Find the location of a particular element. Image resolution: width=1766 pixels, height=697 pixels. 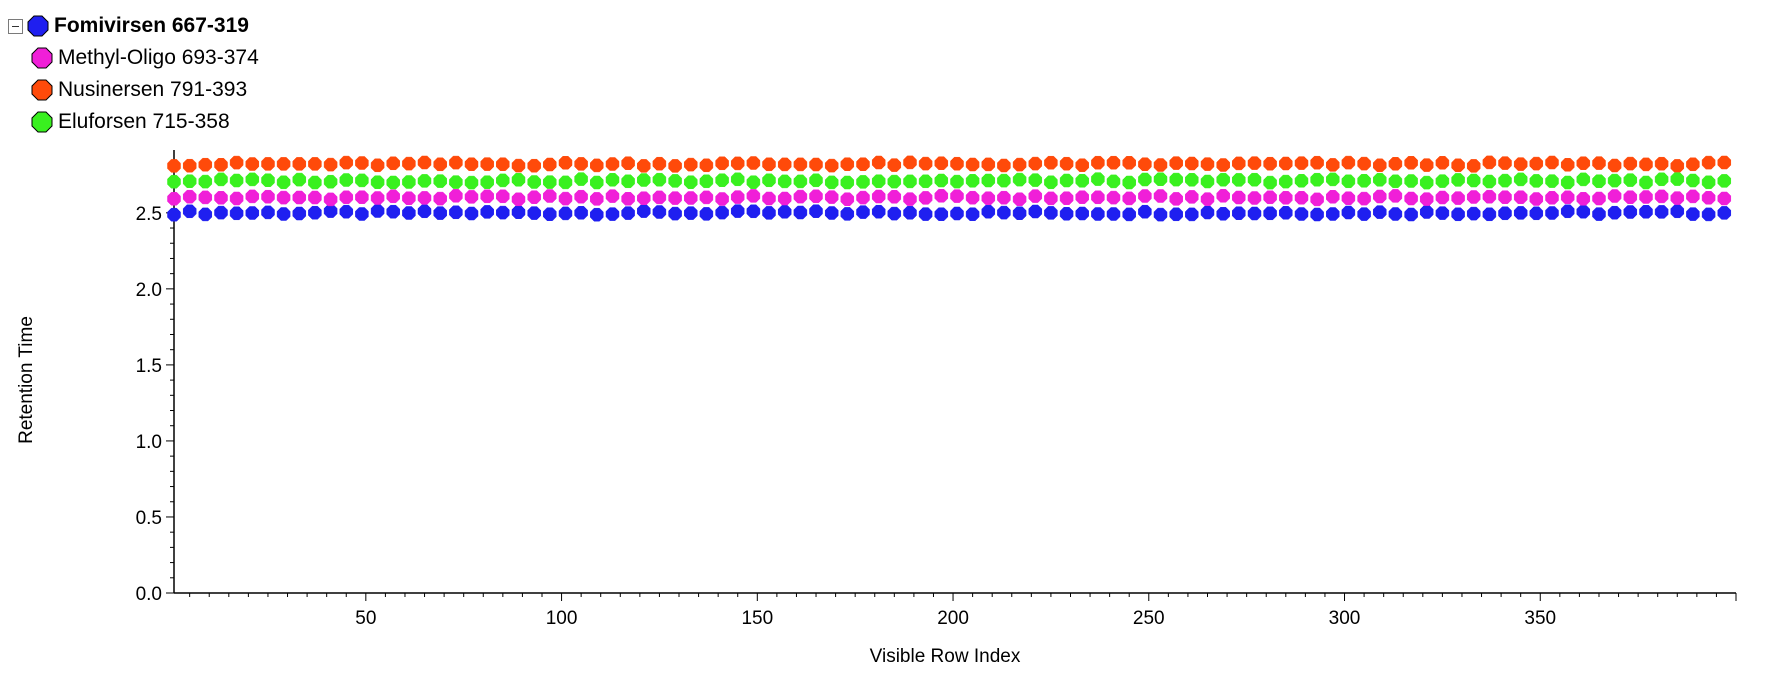

legend-item-methyl-oligo: Methyl-Oligo 693-374 is located at coordinates (133, 58).